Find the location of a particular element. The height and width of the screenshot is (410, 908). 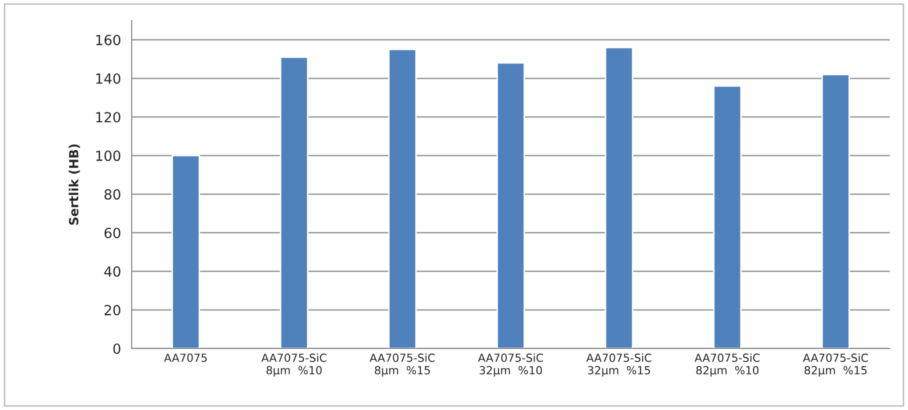

y-tick-label: 0 is located at coordinates (116, 348).